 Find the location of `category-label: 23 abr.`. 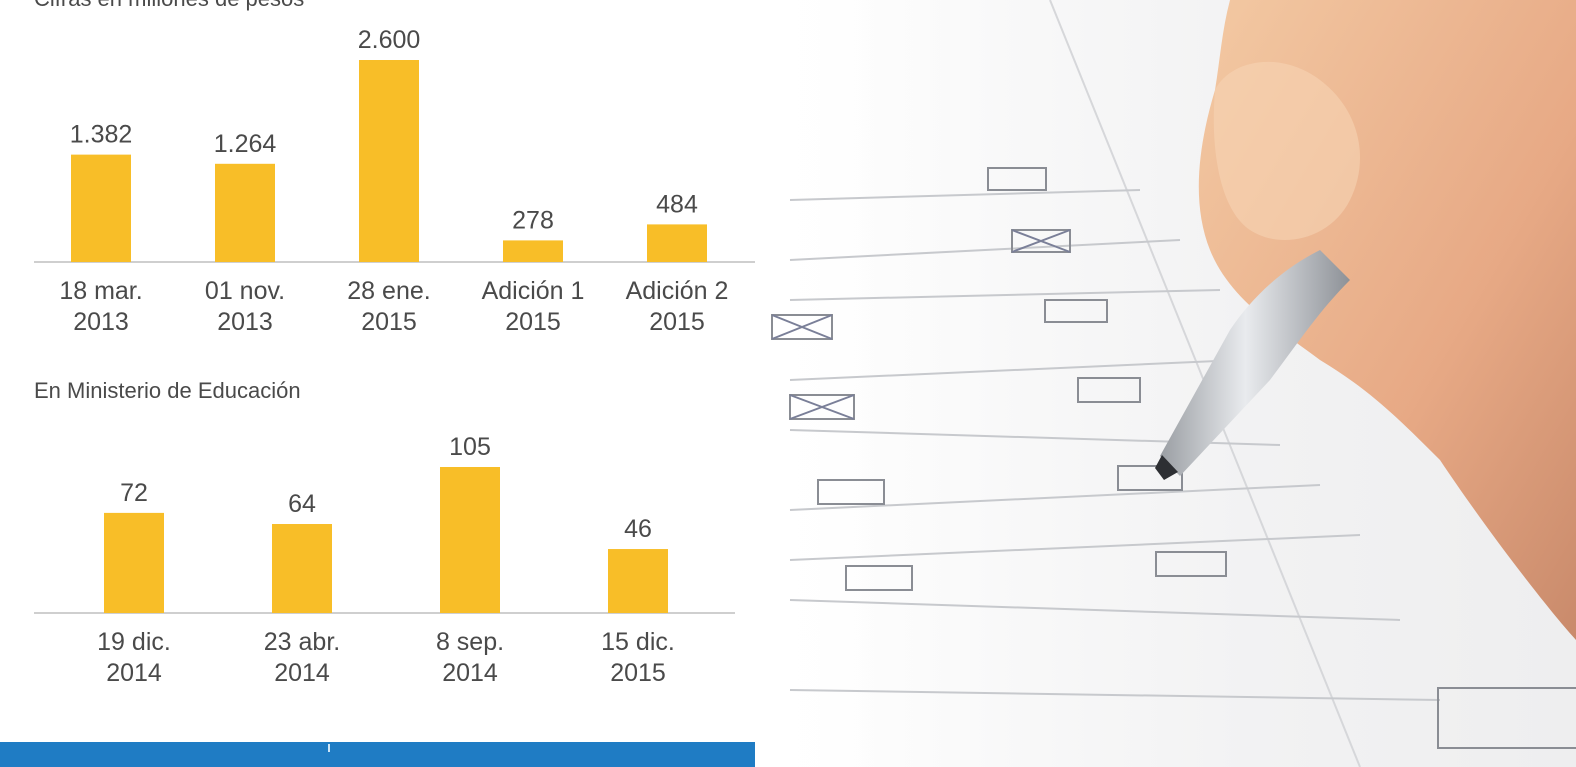

category-label: 23 abr. is located at coordinates (302, 642).